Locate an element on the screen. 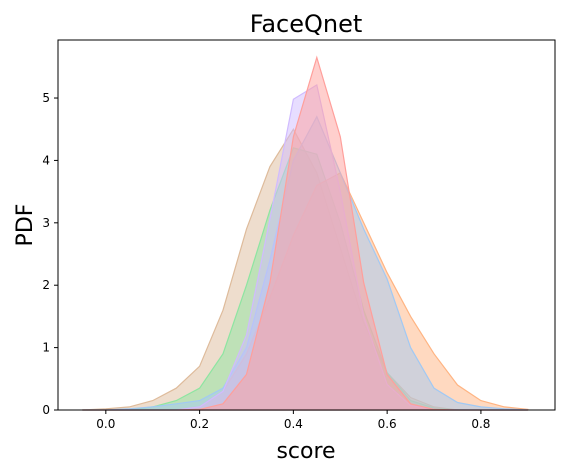 Image resolution: width=564 pixels, height=473 pixels. y-tick-label: 2 is located at coordinates (46, 285).